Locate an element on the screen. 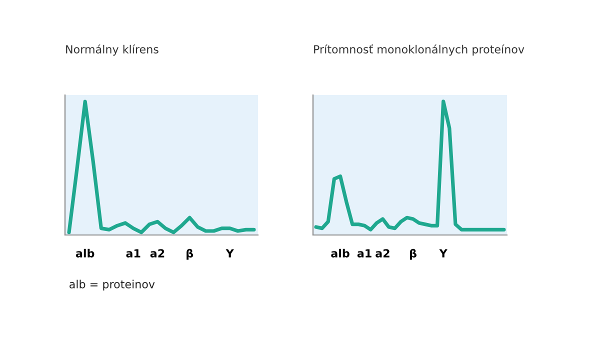  text: alb = proteinov is located at coordinates (112, 285).